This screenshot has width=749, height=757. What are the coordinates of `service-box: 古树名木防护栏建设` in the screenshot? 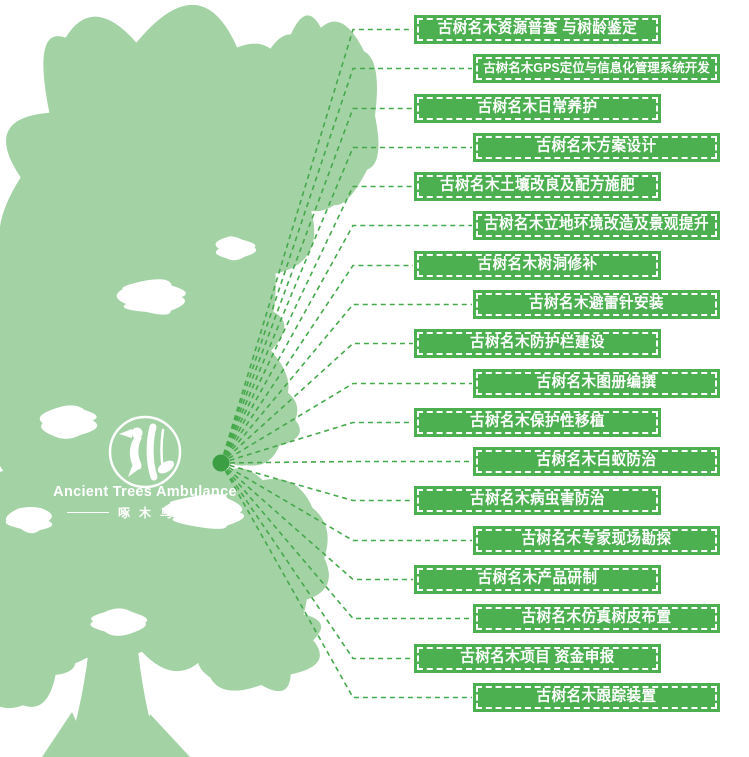 It's located at (537, 343).